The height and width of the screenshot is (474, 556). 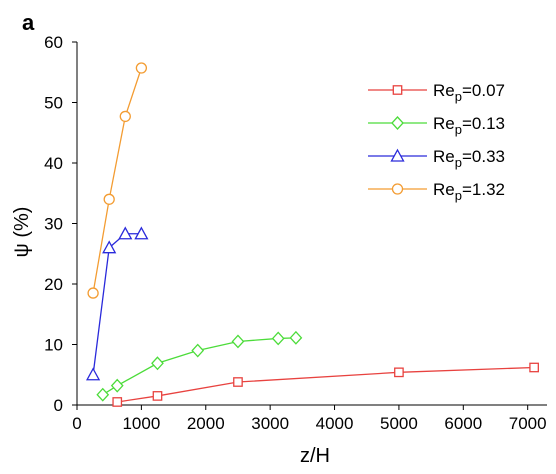 I want to click on legend-entry-0: Rep=0.07, so click(x=436, y=92).